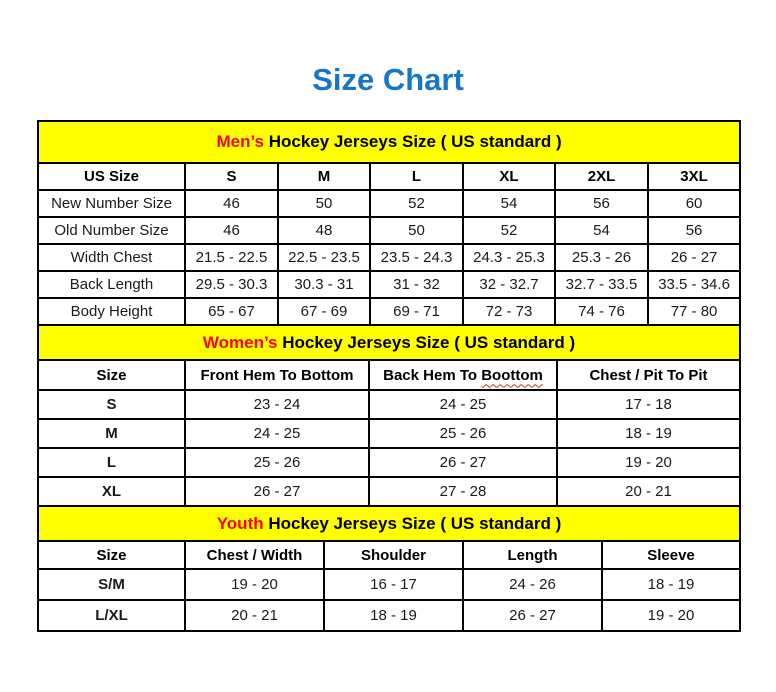 This screenshot has height=692, width=776. I want to click on value-cell: 33.5 - 34.6, so click(694, 284).